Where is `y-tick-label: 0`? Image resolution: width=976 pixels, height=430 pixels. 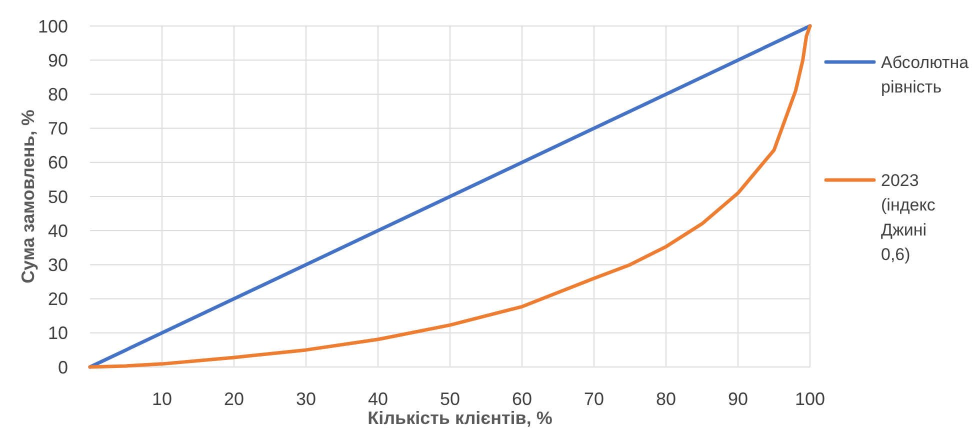
y-tick-label: 0 is located at coordinates (63, 367).